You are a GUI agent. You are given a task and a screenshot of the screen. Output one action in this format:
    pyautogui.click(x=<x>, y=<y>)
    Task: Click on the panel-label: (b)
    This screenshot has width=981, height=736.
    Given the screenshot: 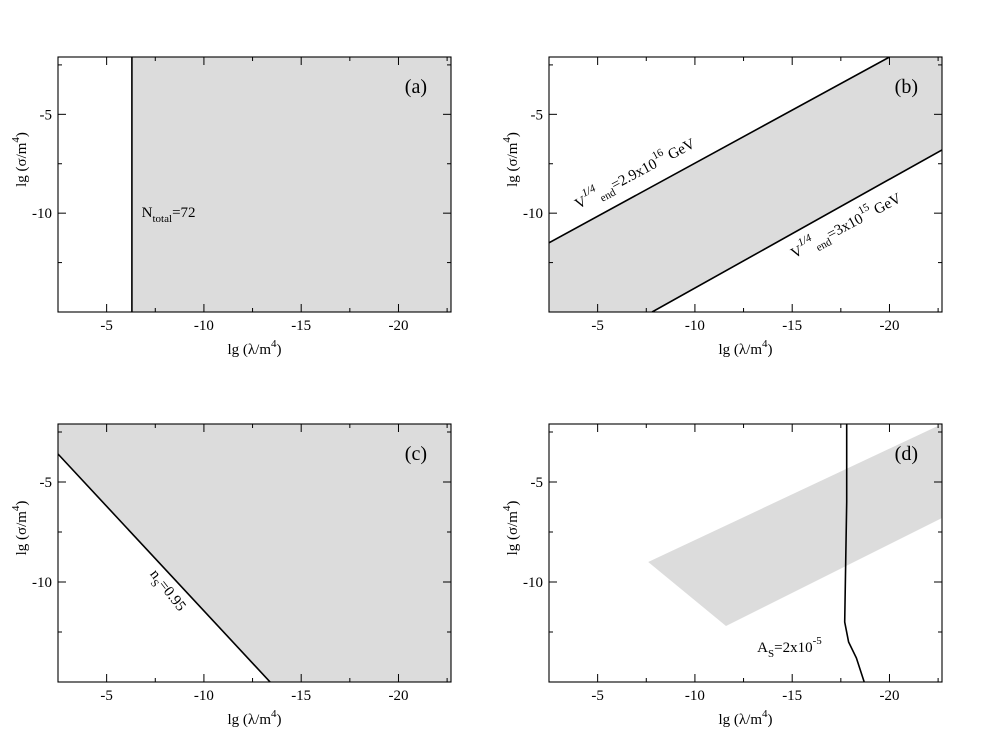 What is the action you would take?
    pyautogui.click(x=906, y=87)
    